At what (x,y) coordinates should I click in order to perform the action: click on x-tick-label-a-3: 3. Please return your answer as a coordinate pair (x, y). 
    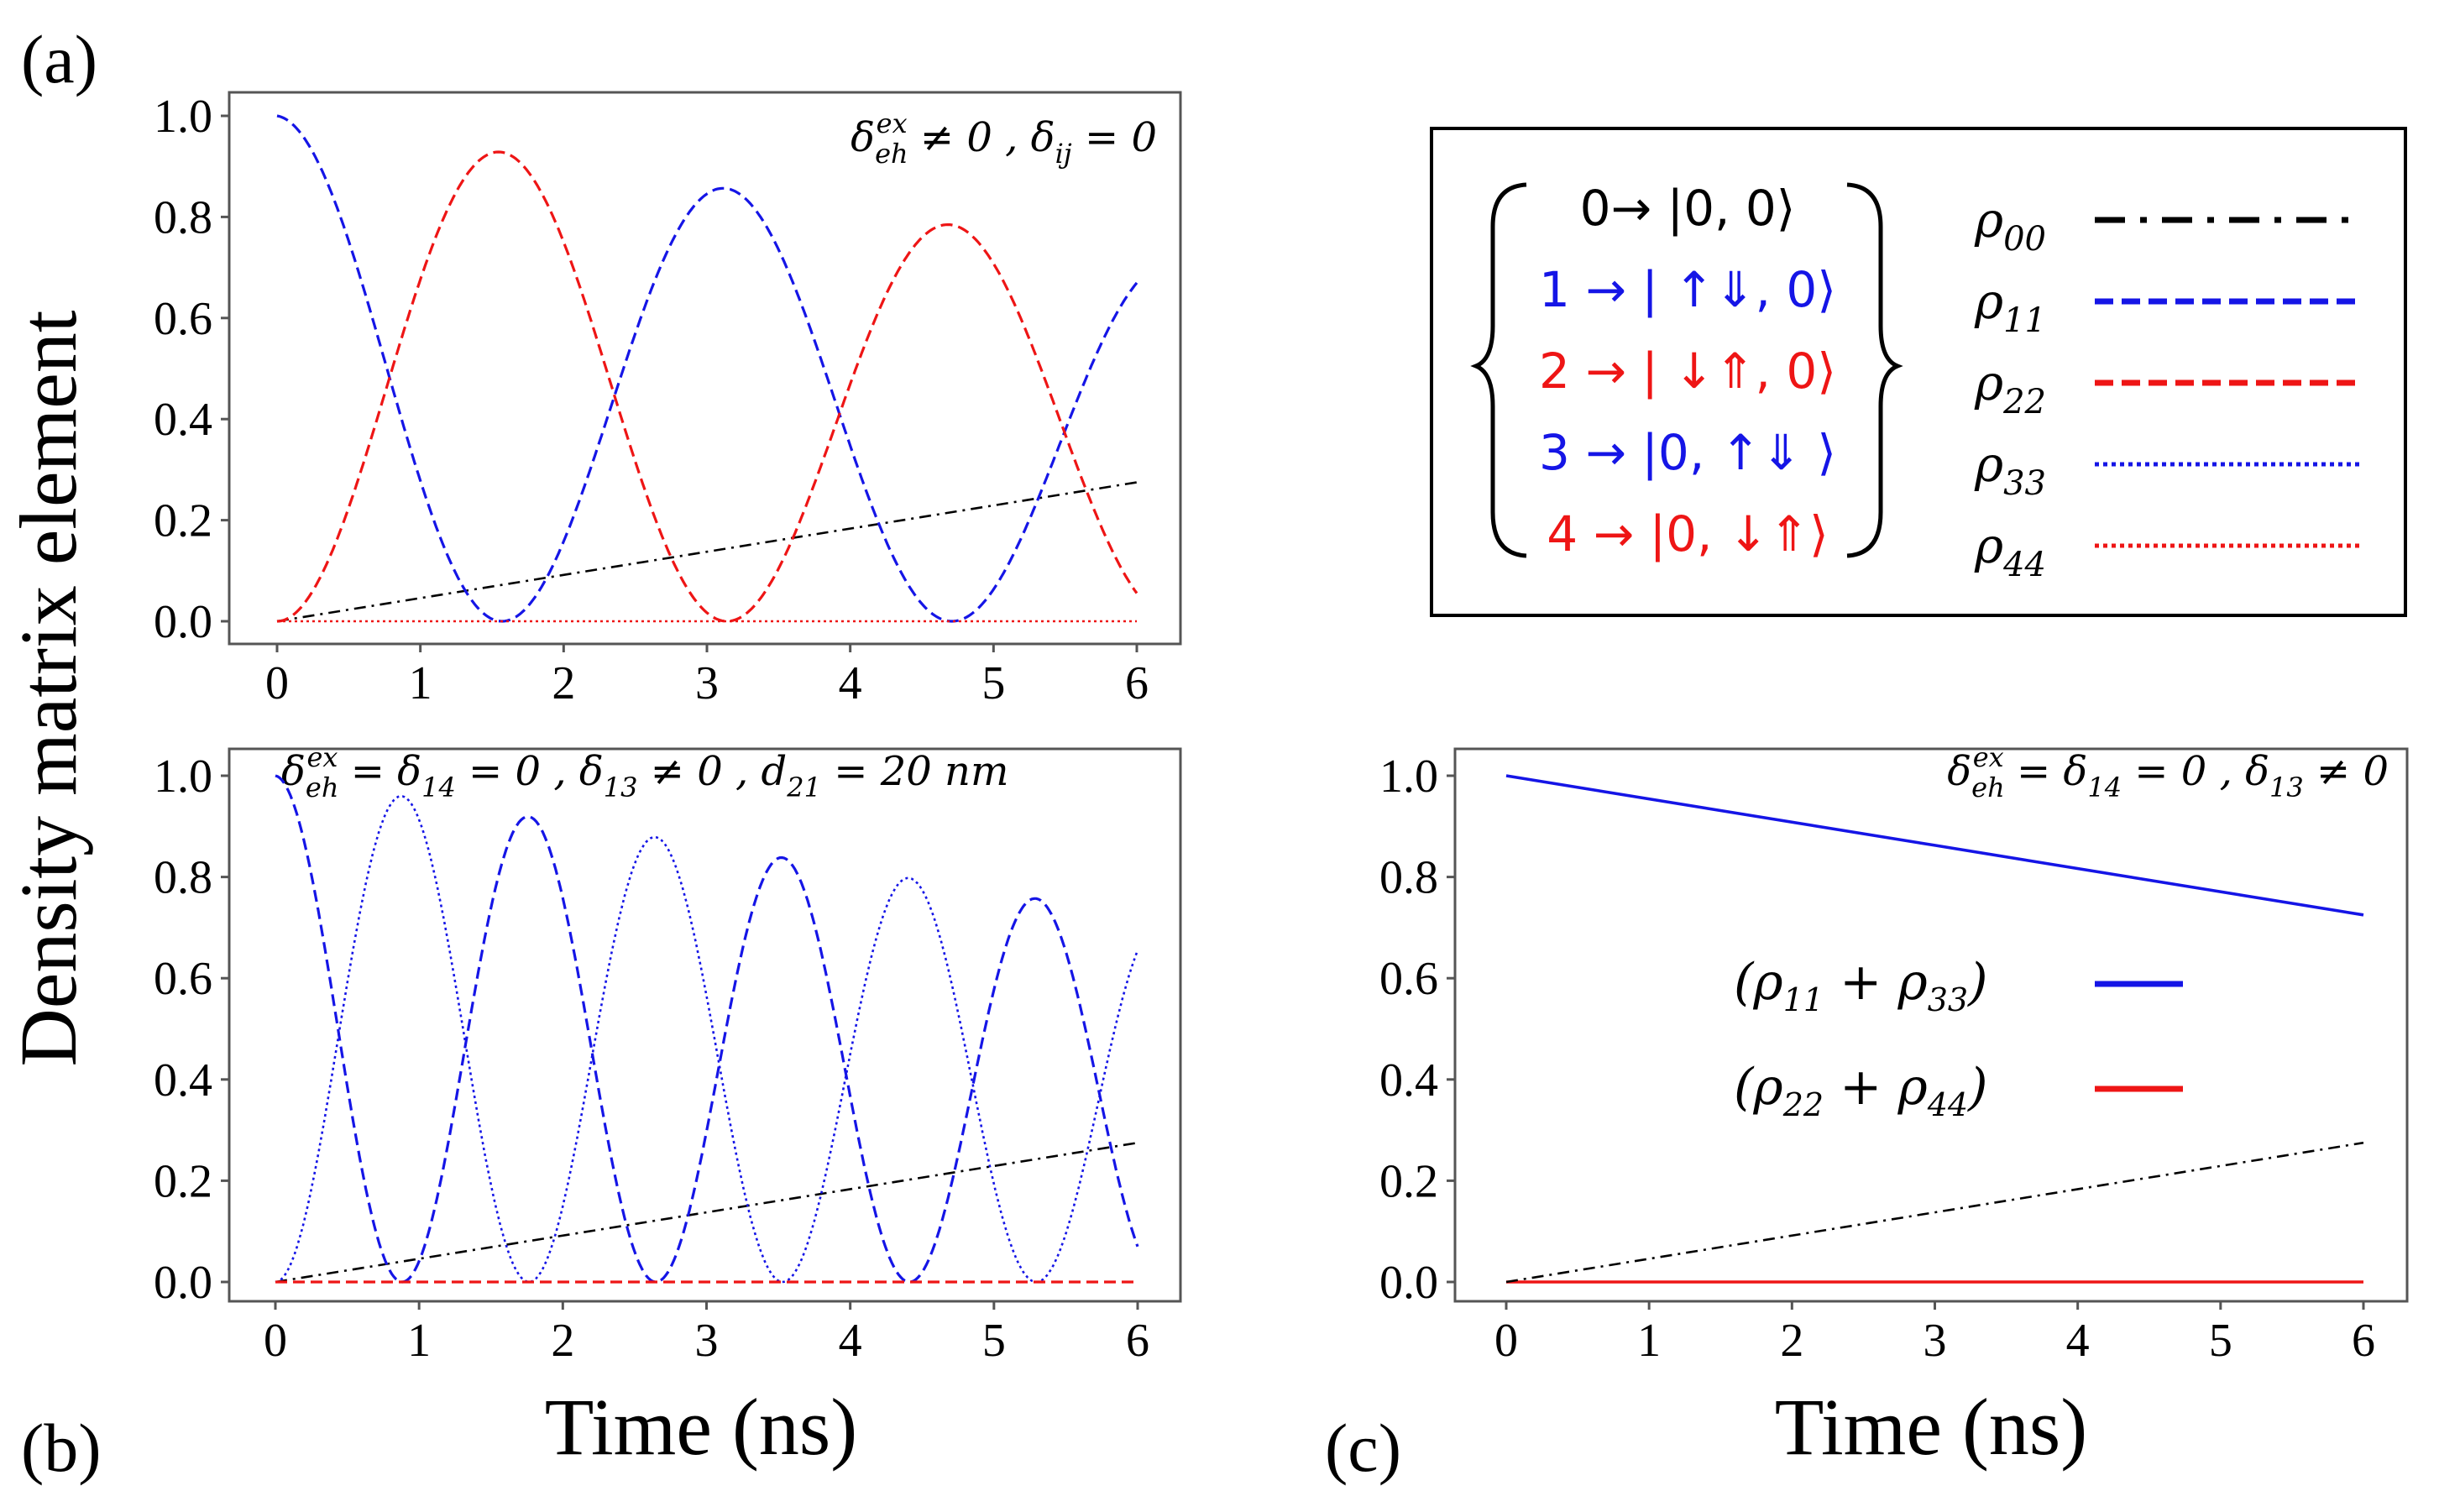
    Looking at the image, I should click on (707, 683).